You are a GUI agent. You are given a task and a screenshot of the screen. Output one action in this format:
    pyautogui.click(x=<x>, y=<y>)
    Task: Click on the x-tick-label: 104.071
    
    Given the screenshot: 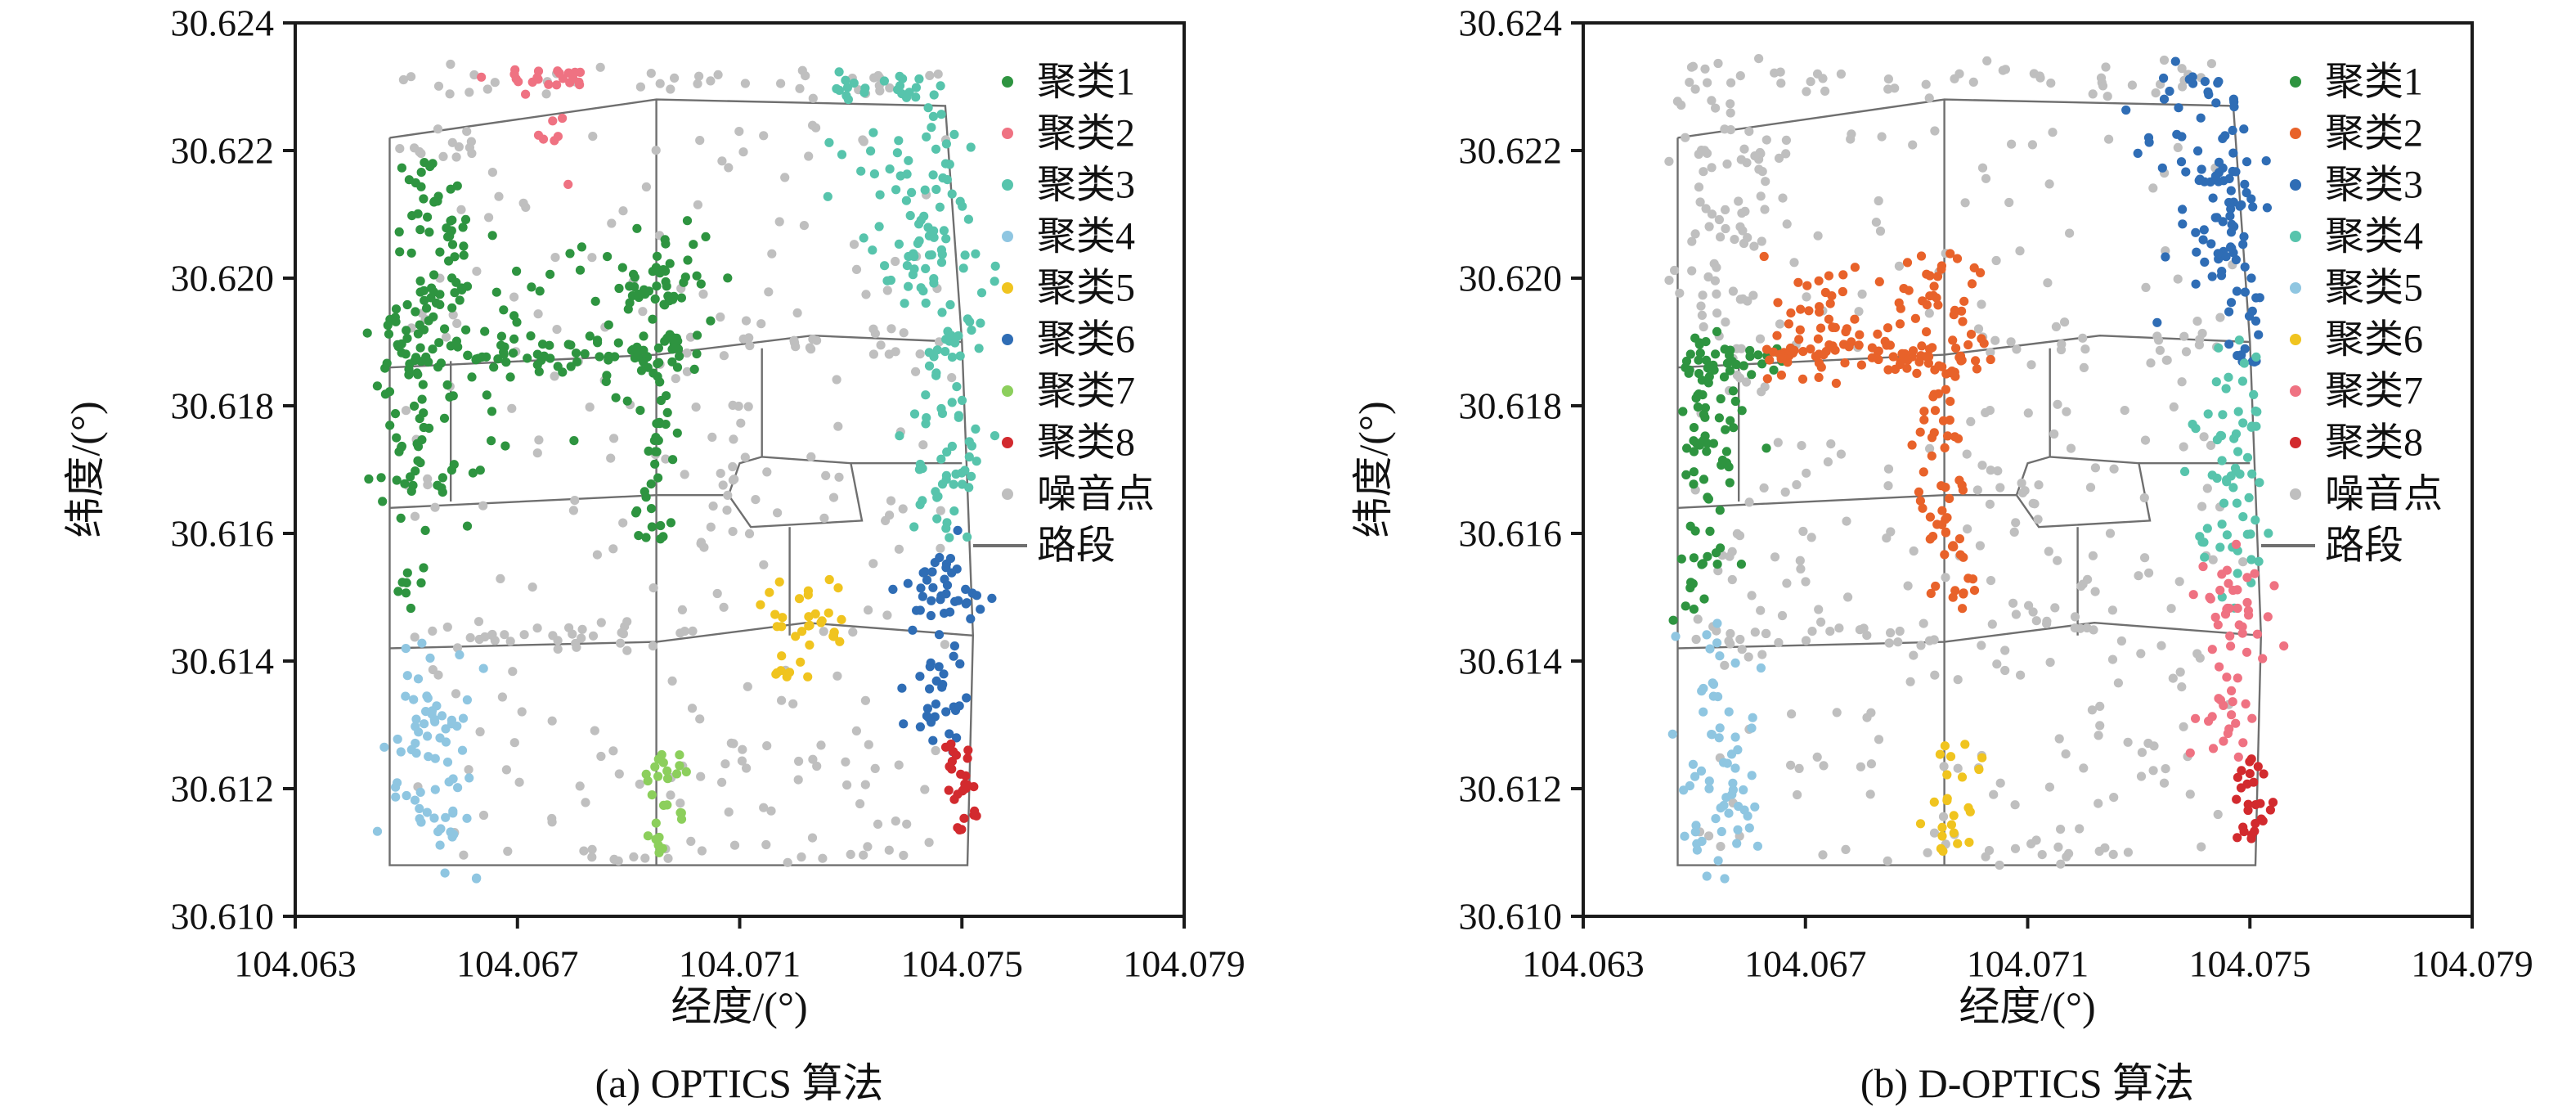 What is the action you would take?
    pyautogui.click(x=2028, y=964)
    